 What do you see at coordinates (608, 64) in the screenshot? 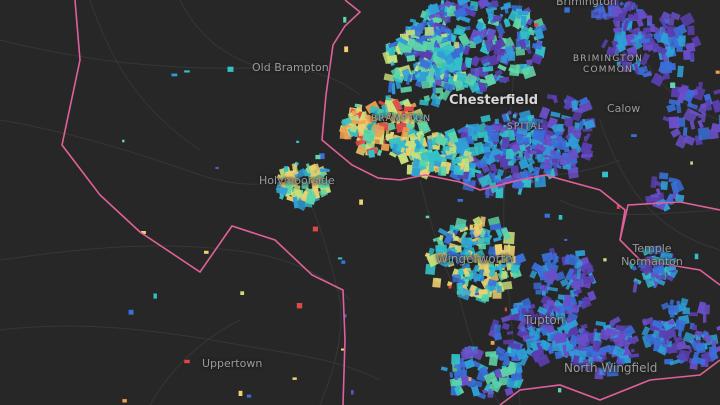
I see `place-label-brimington-common: BRIMINGTON COMMON` at bounding box center [608, 64].